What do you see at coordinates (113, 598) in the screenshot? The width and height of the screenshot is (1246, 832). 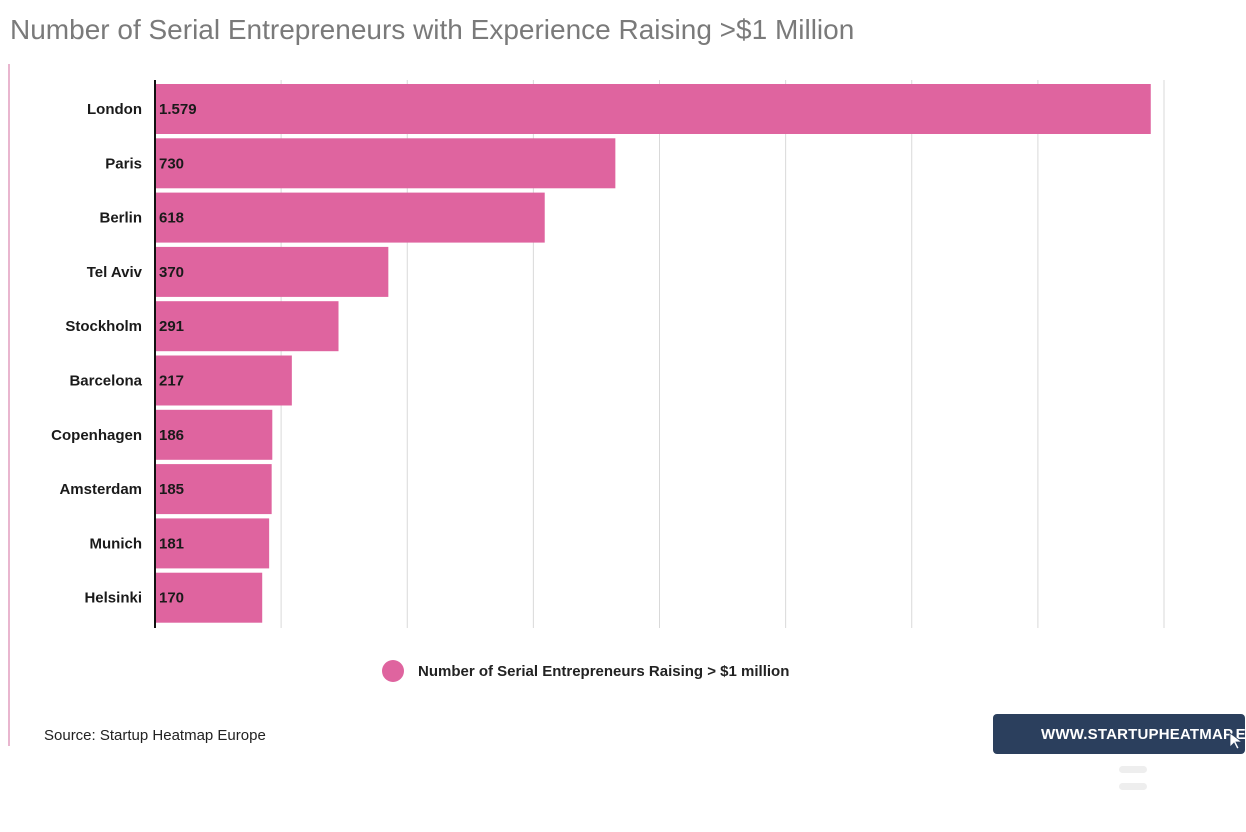 I see `category-label: Helsinki` at bounding box center [113, 598].